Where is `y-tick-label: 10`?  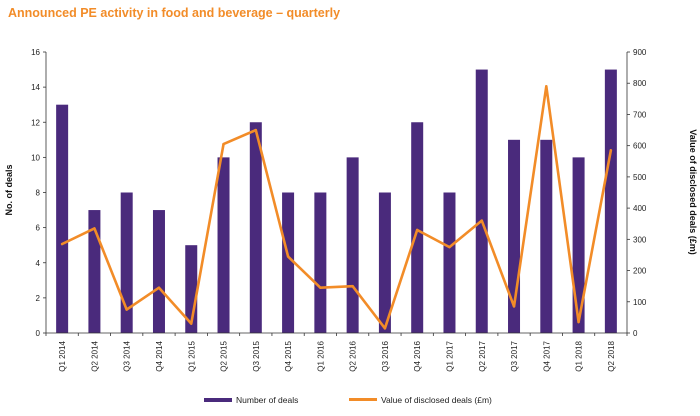
y-tick-label: 10 is located at coordinates (35, 157).